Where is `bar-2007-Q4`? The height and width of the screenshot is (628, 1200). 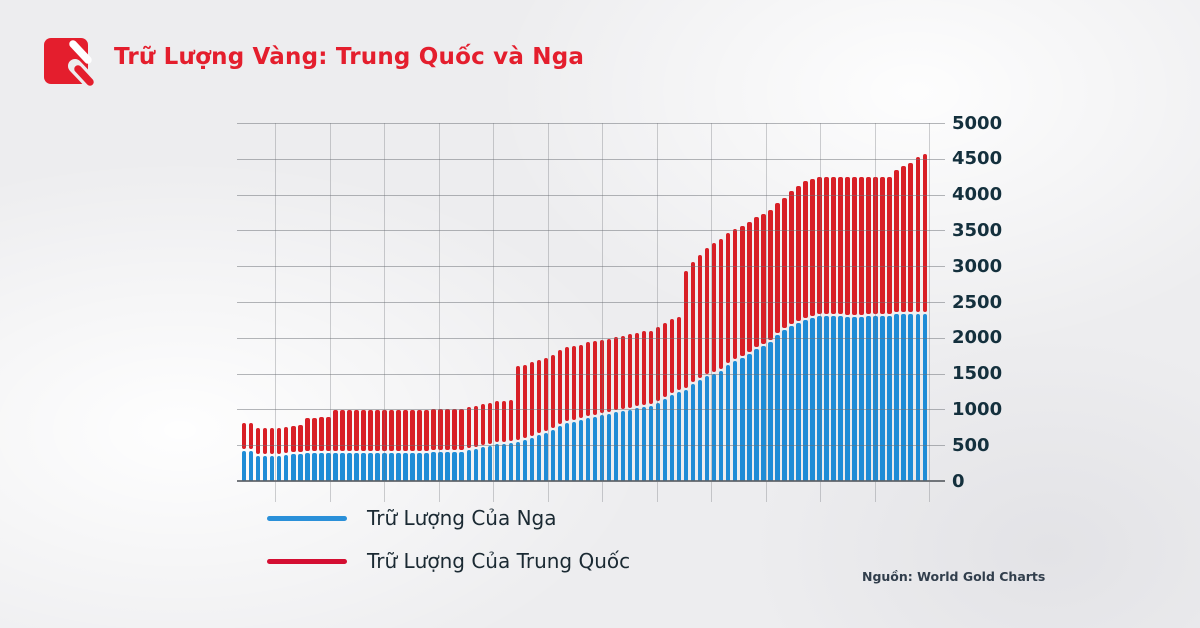
bar-2007-Q4 is located at coordinates (475, 443).